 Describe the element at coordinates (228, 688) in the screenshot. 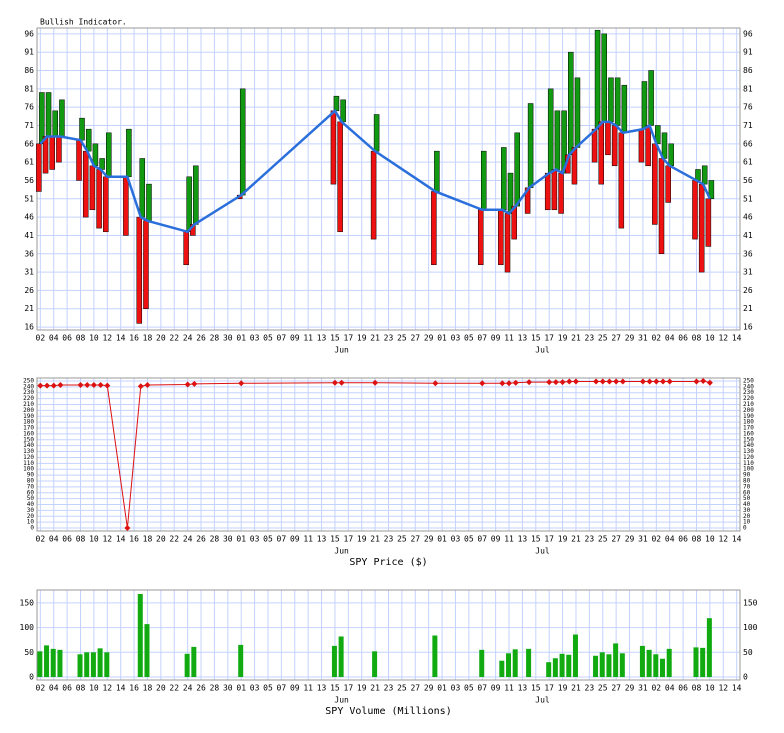

I see `x-tick-label: 30` at that location.